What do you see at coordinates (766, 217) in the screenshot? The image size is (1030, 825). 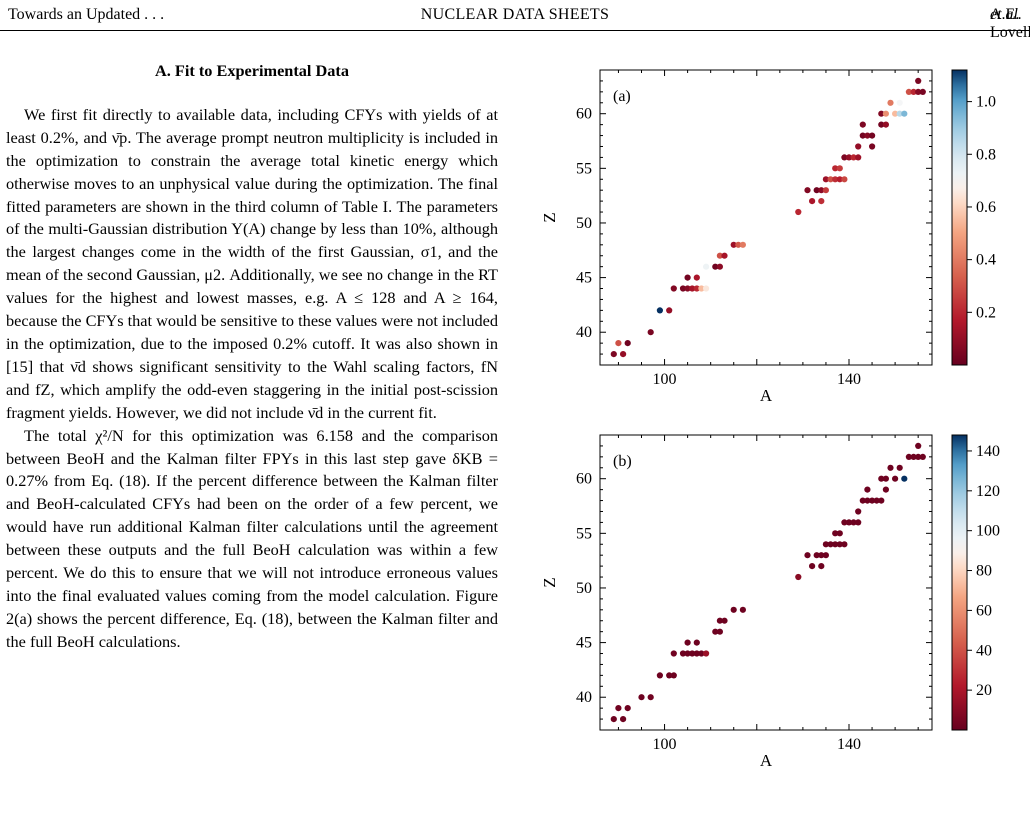 I see `plot-frame` at bounding box center [766, 217].